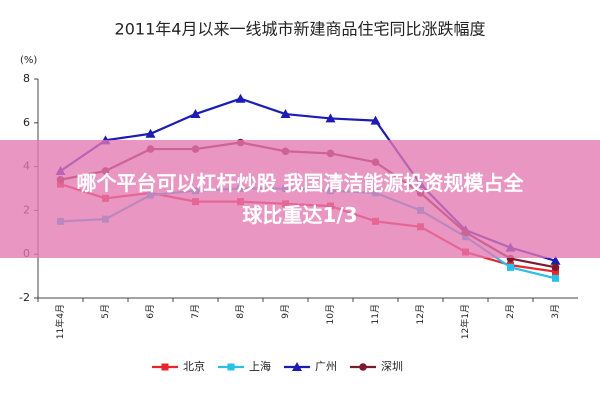 This screenshot has height=400, width=600. I want to click on y-unit: (%), so click(28, 60).